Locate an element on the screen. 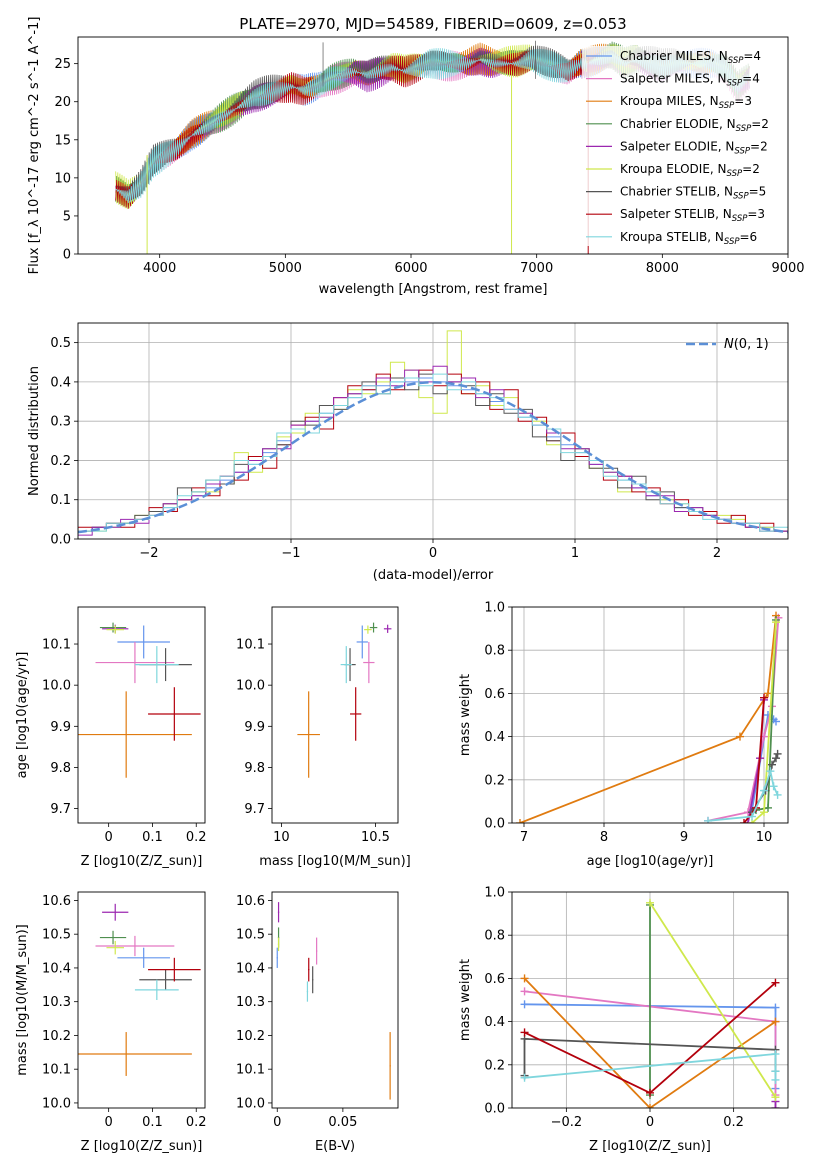  x-tick-label: 2 is located at coordinates (717, 553).